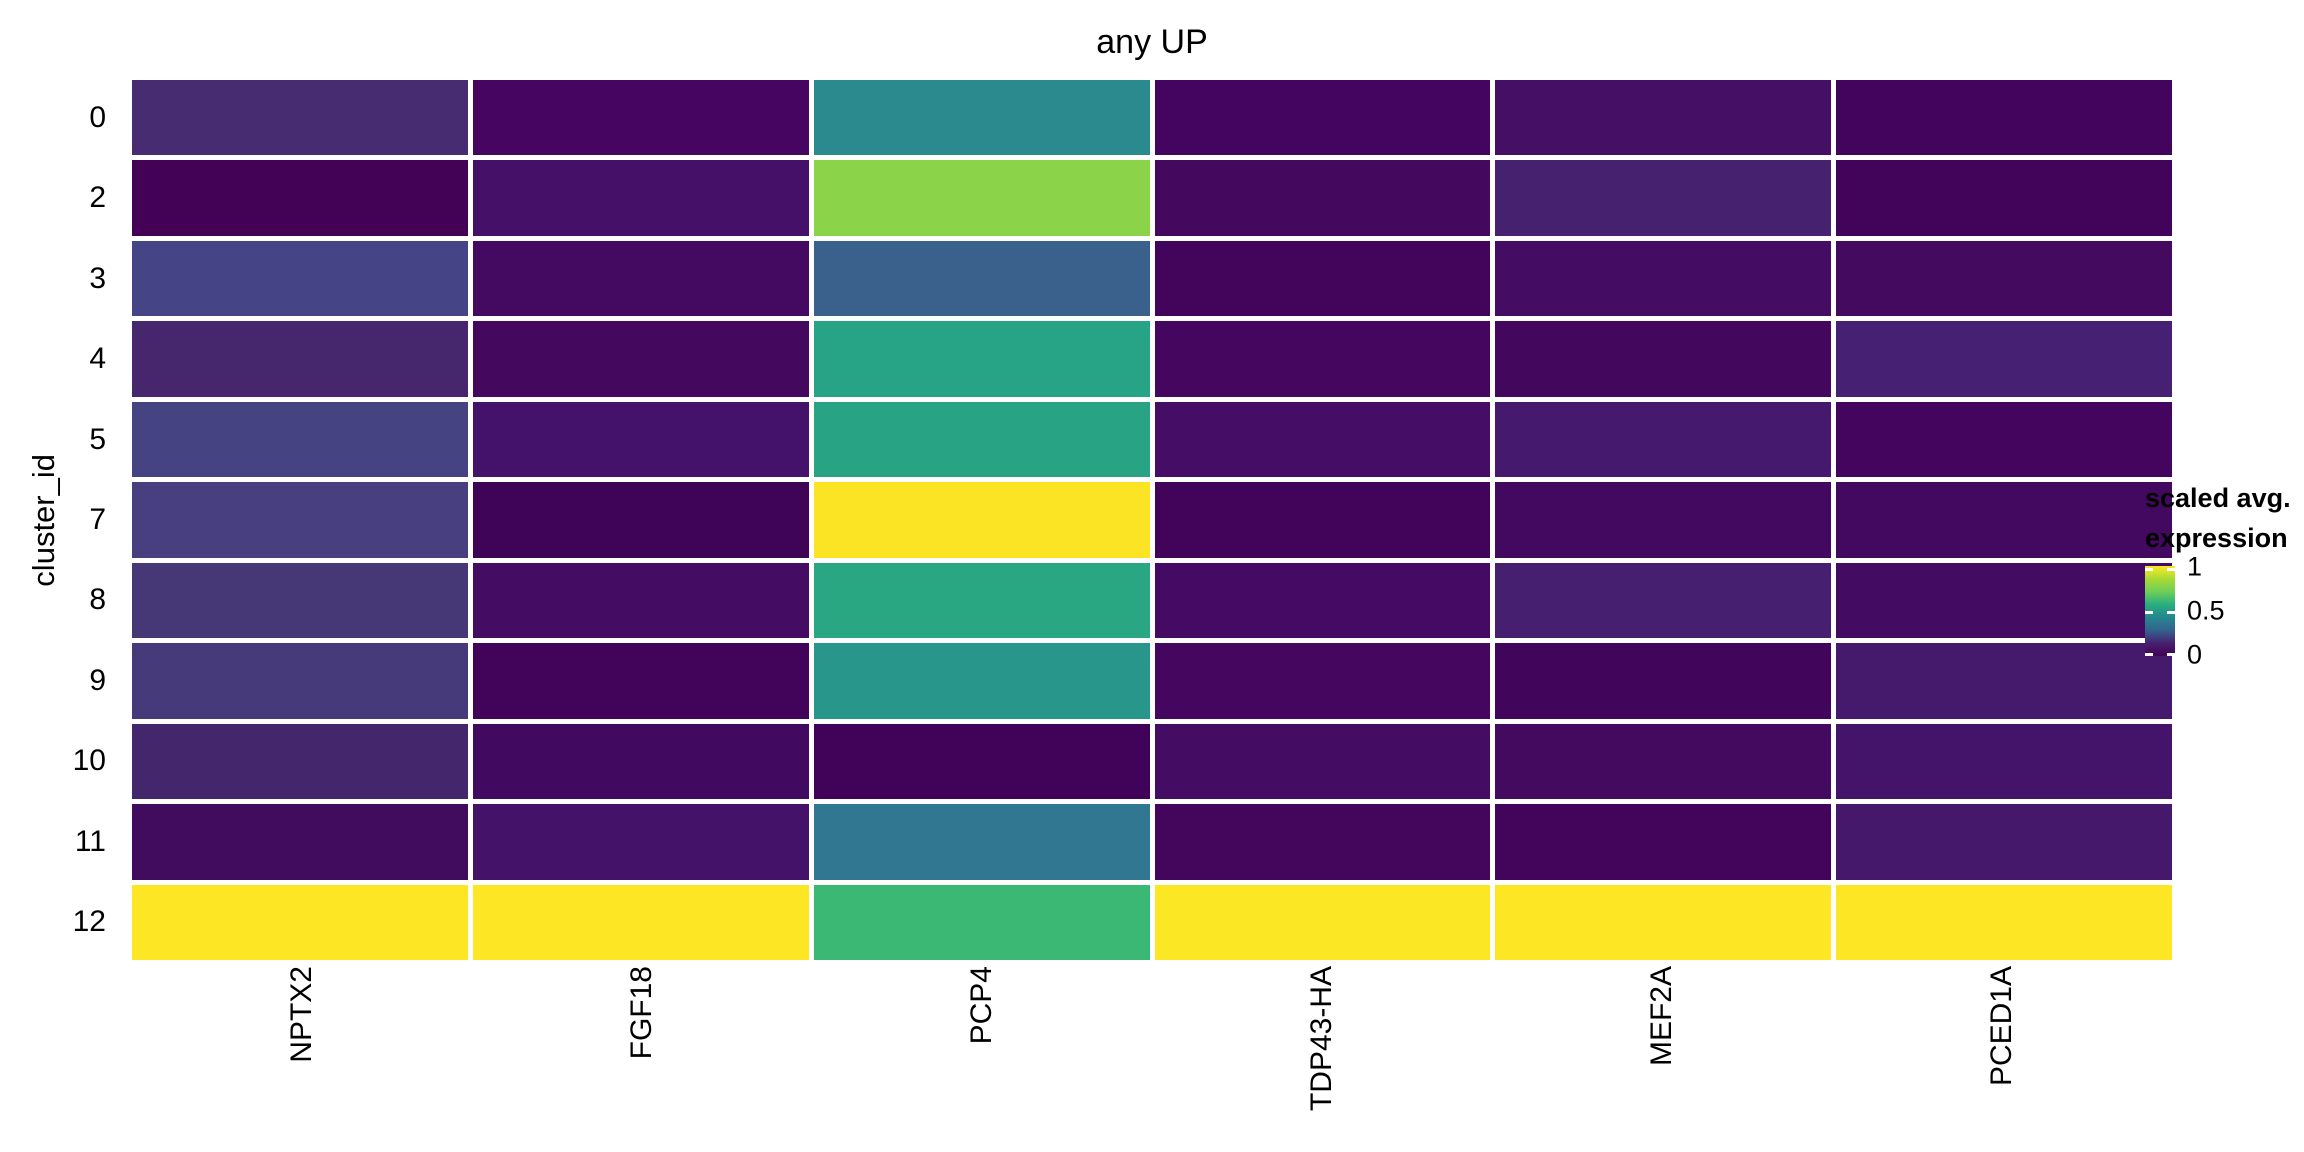 This screenshot has width=2304, height=1152. What do you see at coordinates (1663, 761) in the screenshot?
I see `heatmap-cell-10-MEF2A` at bounding box center [1663, 761].